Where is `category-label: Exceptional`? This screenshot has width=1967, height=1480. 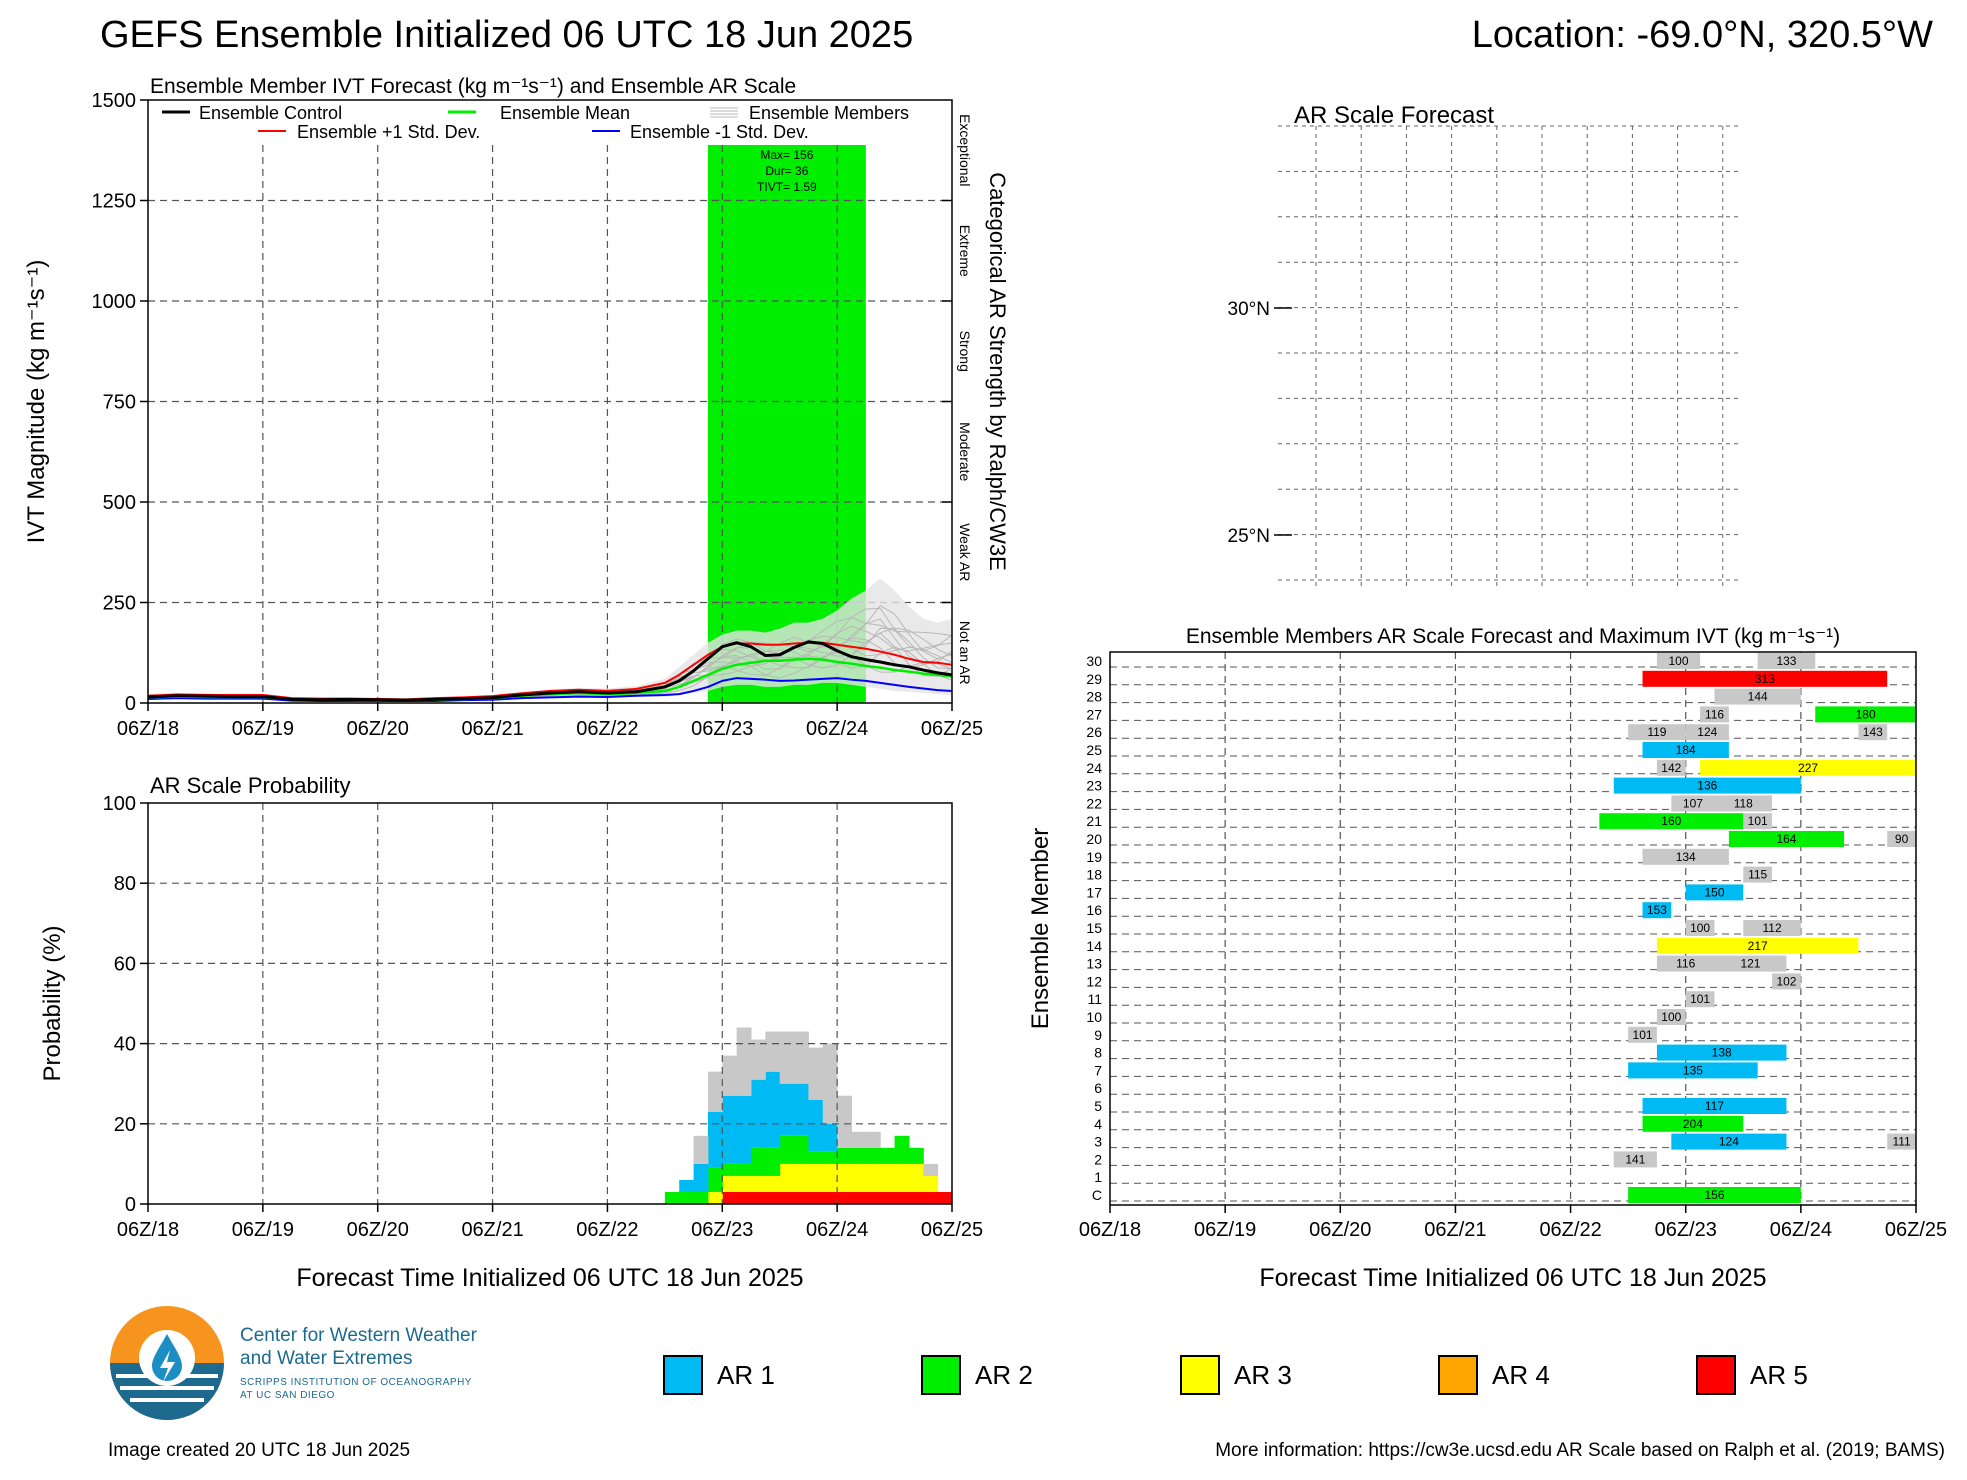 category-label: Exceptional is located at coordinates (965, 150).